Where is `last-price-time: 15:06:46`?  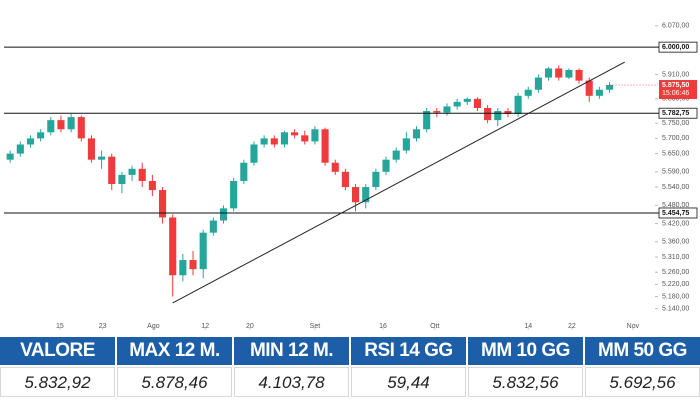
last-price-time: 15:06:46 is located at coordinates (675, 93).